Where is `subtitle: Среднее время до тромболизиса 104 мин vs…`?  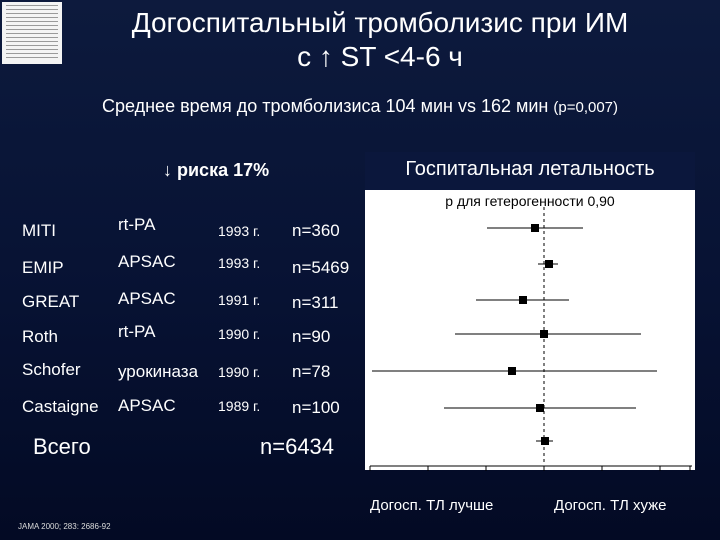 subtitle: Среднее время до тромболизиса 104 мин vs… is located at coordinates (360, 106).